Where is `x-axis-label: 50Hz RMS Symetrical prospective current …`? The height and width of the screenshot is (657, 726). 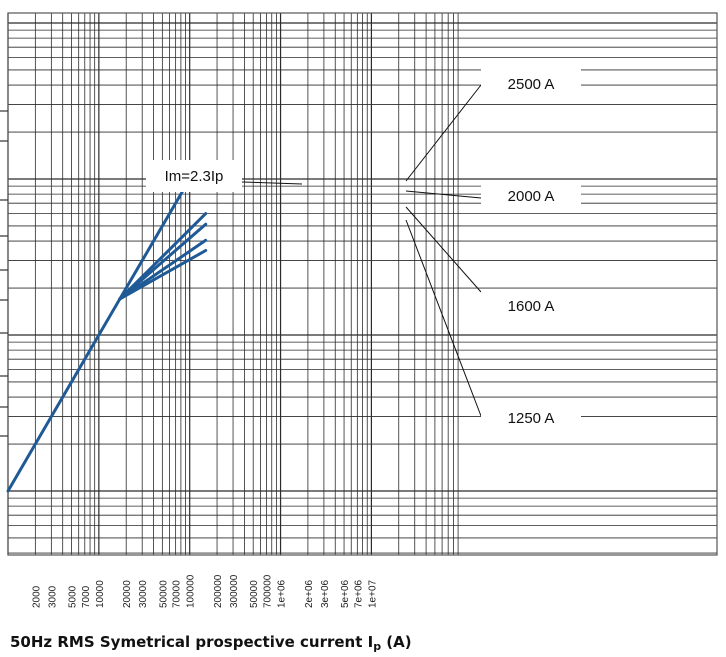 x-axis-label: 50Hz RMS Symetrical prospective current … is located at coordinates (211, 643).